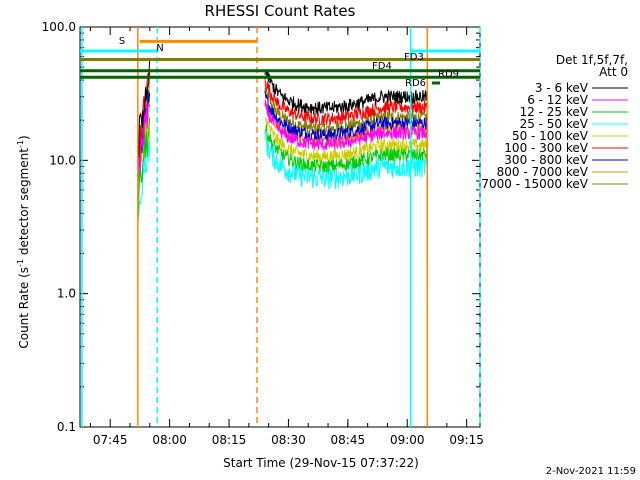  I want to click on footer-date: 2-Nov-2021 11:59, so click(591, 471).